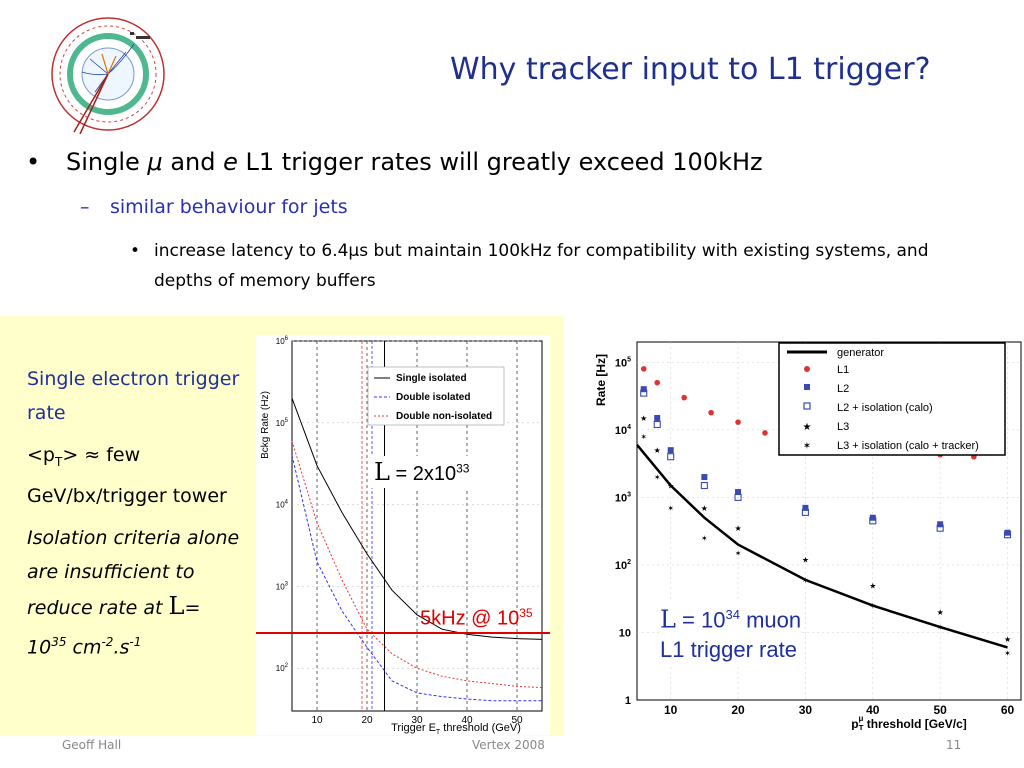 The image size is (1024, 768). I want to click on right-x-tick-label: 10, so click(671, 710).